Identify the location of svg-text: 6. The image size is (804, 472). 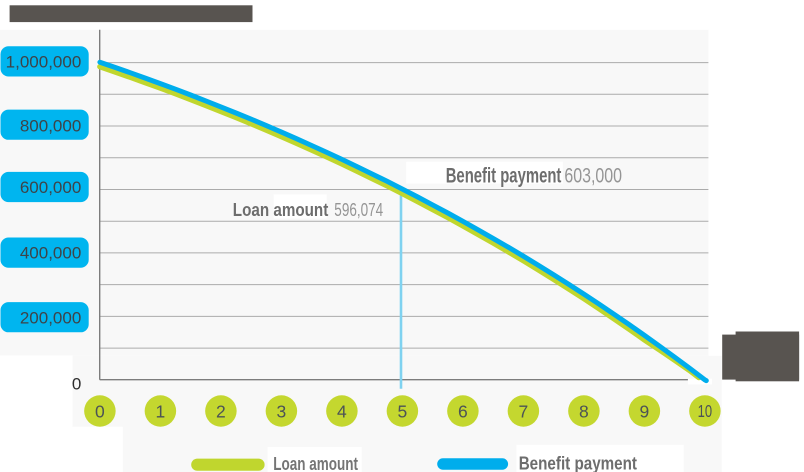
(463, 411).